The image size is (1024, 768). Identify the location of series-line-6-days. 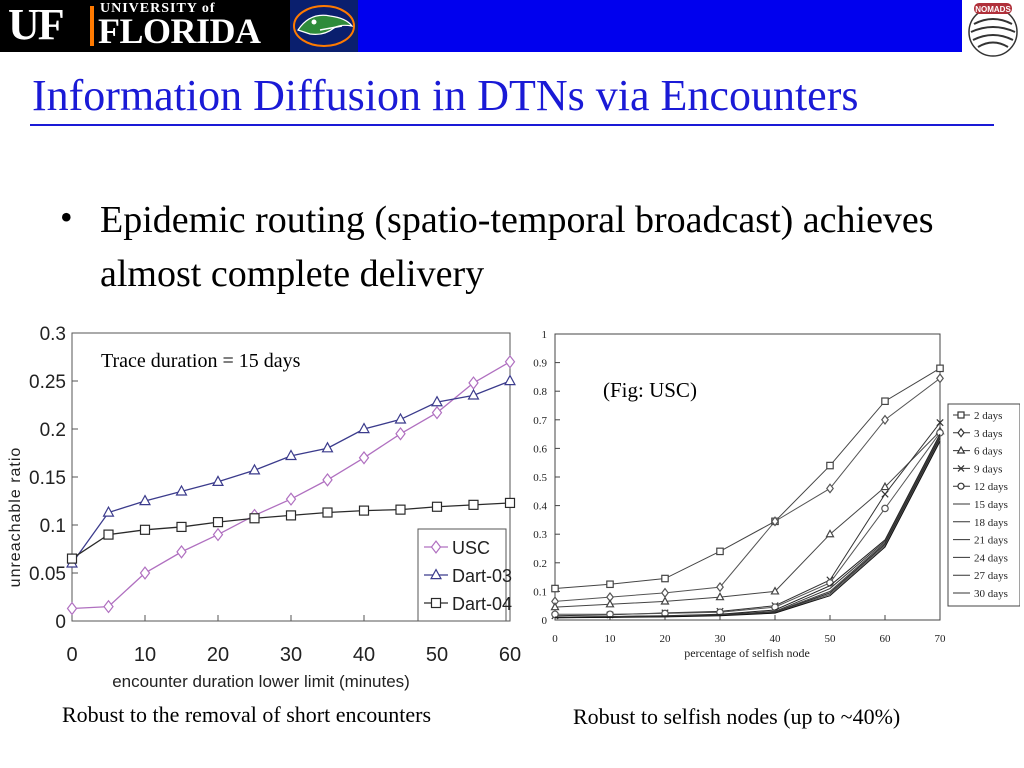
(747, 519).